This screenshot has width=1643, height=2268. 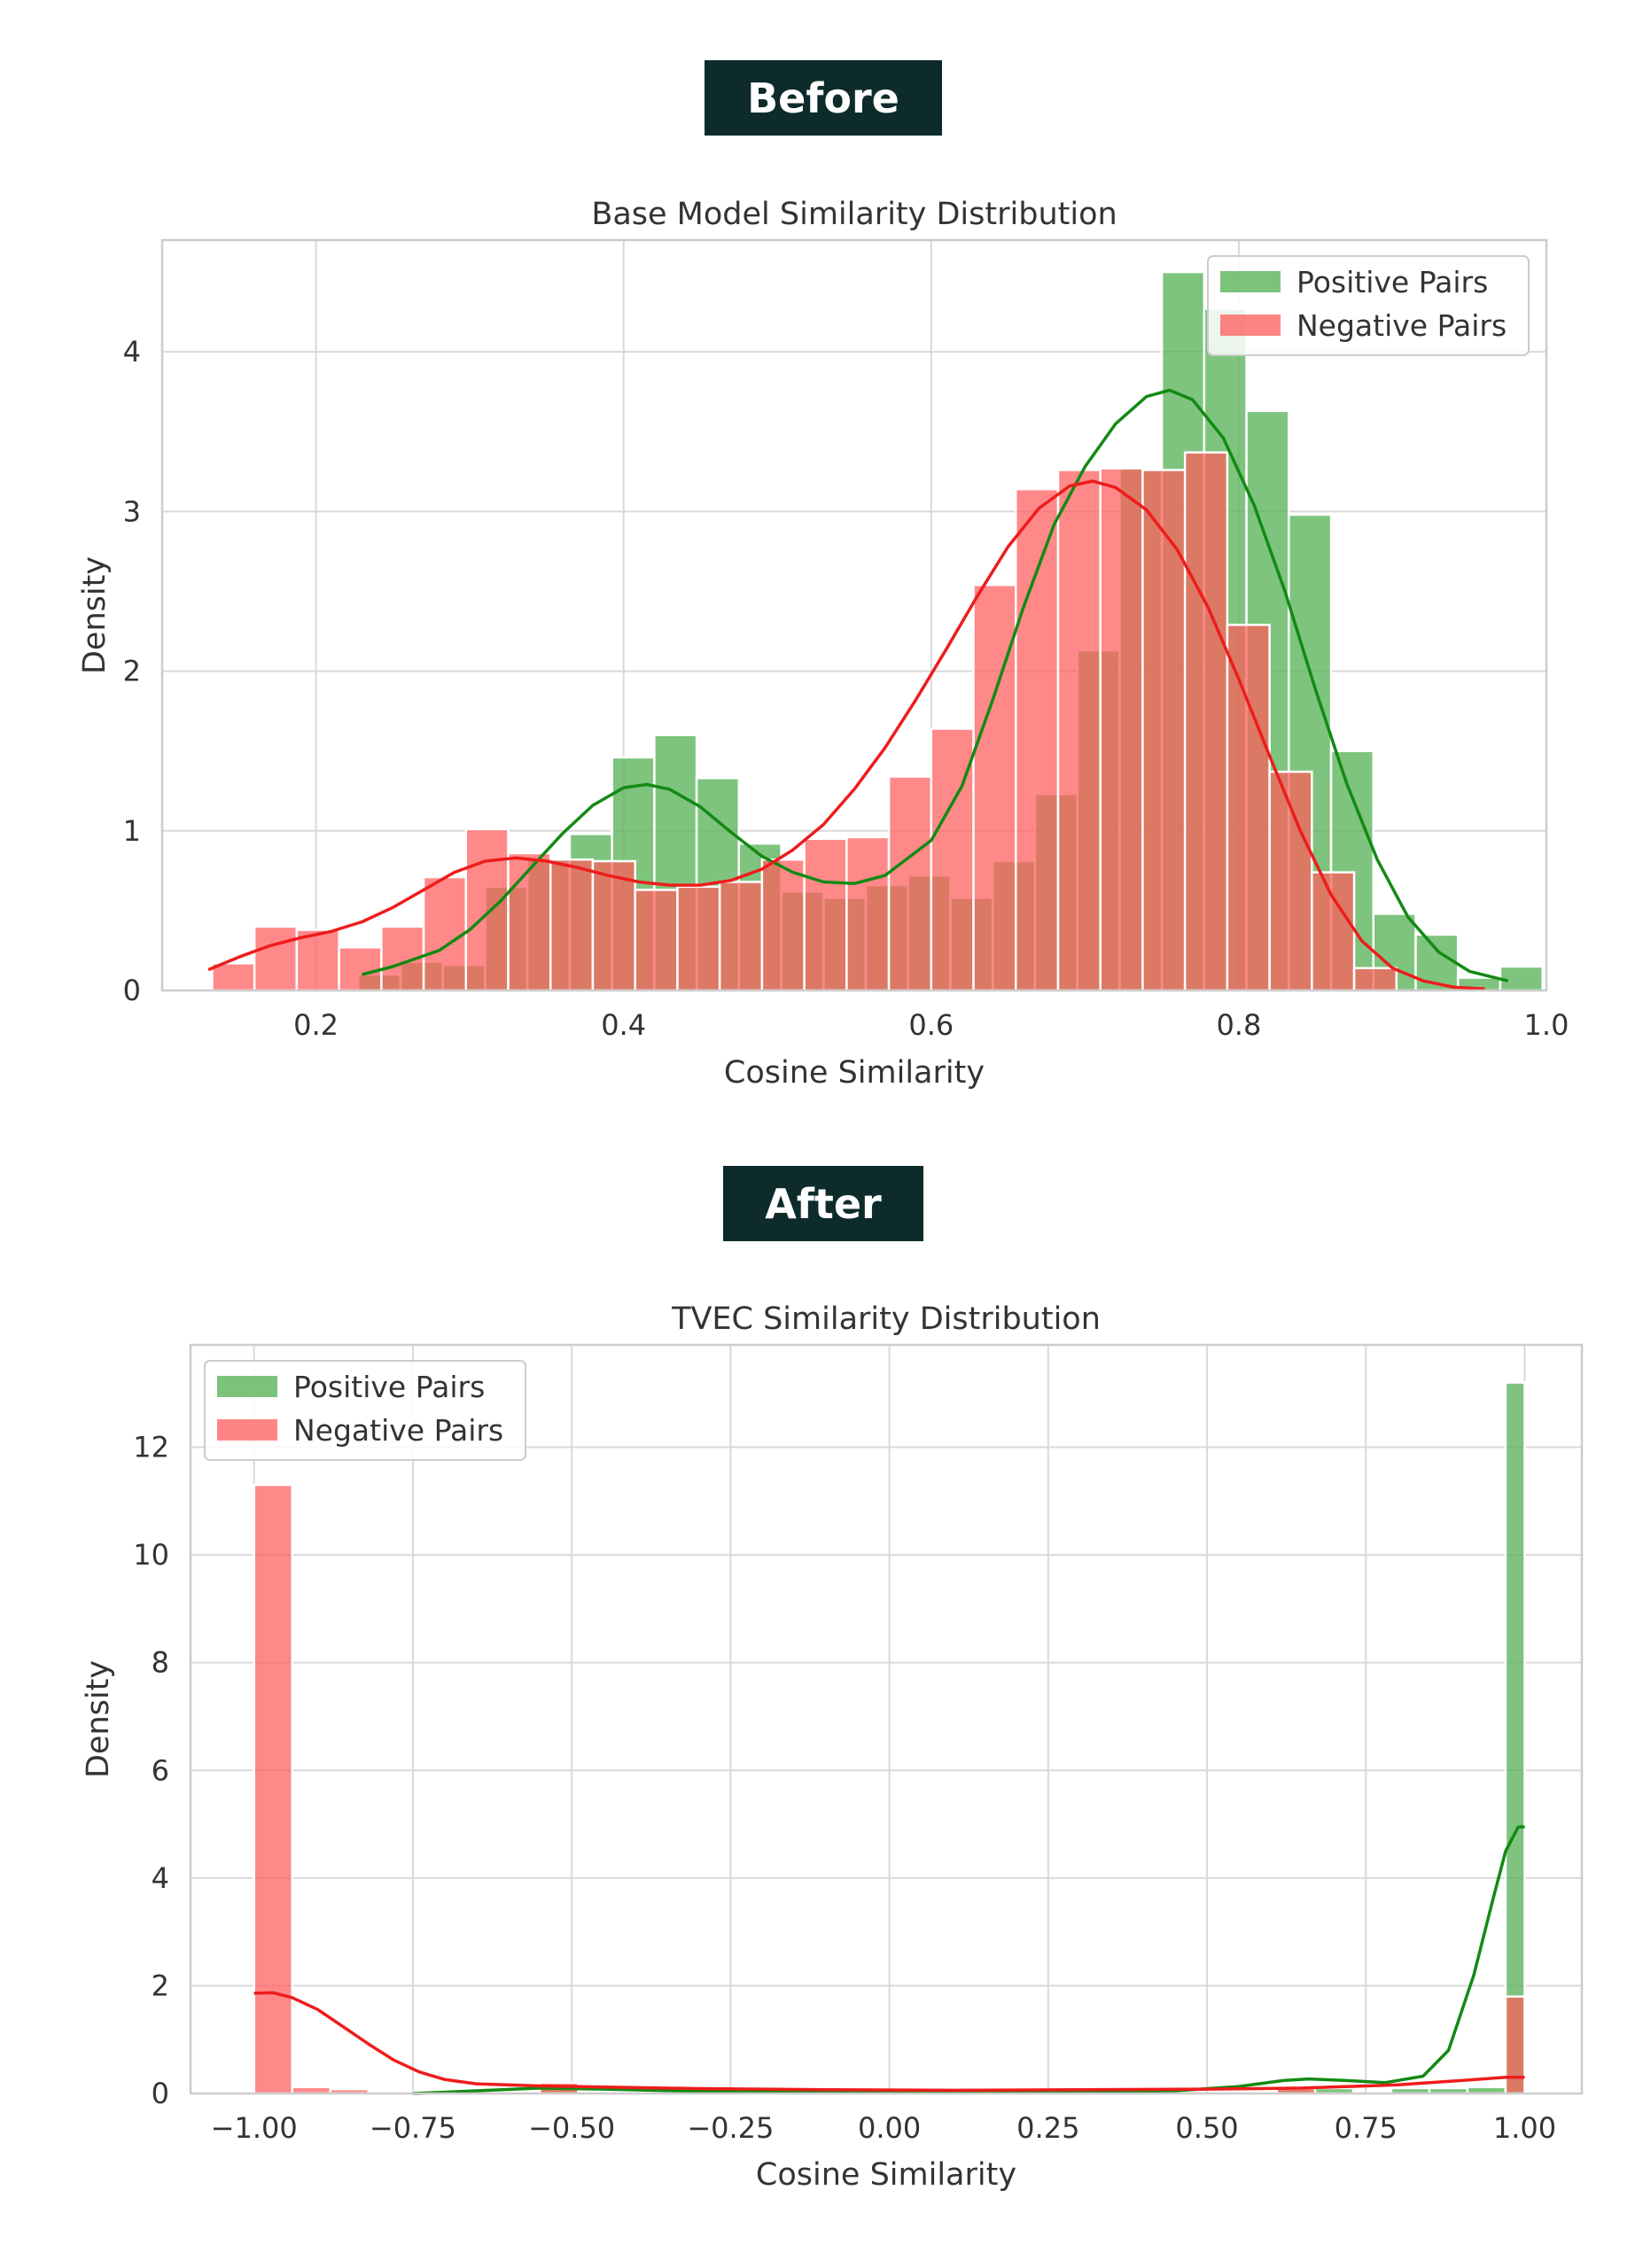 What do you see at coordinates (160, 1663) in the screenshot?
I see `y-tick-label: 8` at bounding box center [160, 1663].